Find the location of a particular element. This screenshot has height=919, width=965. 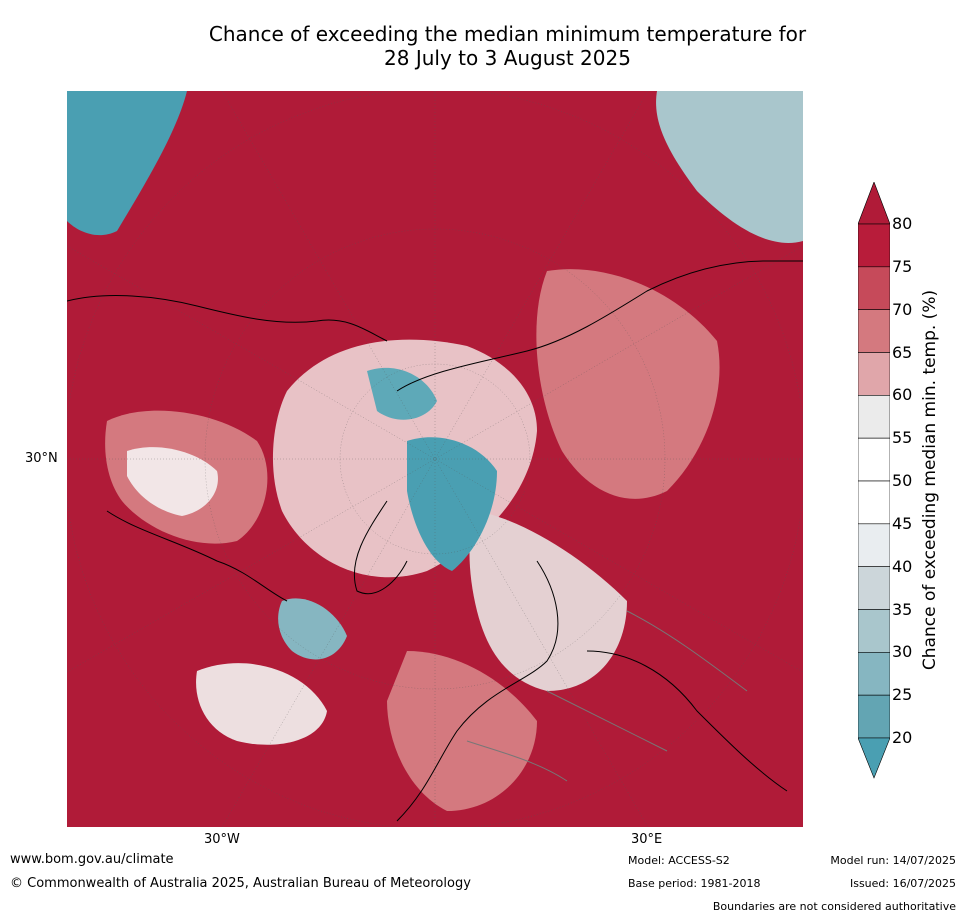

colorbar-tick-label: 50 is located at coordinates (902, 480).